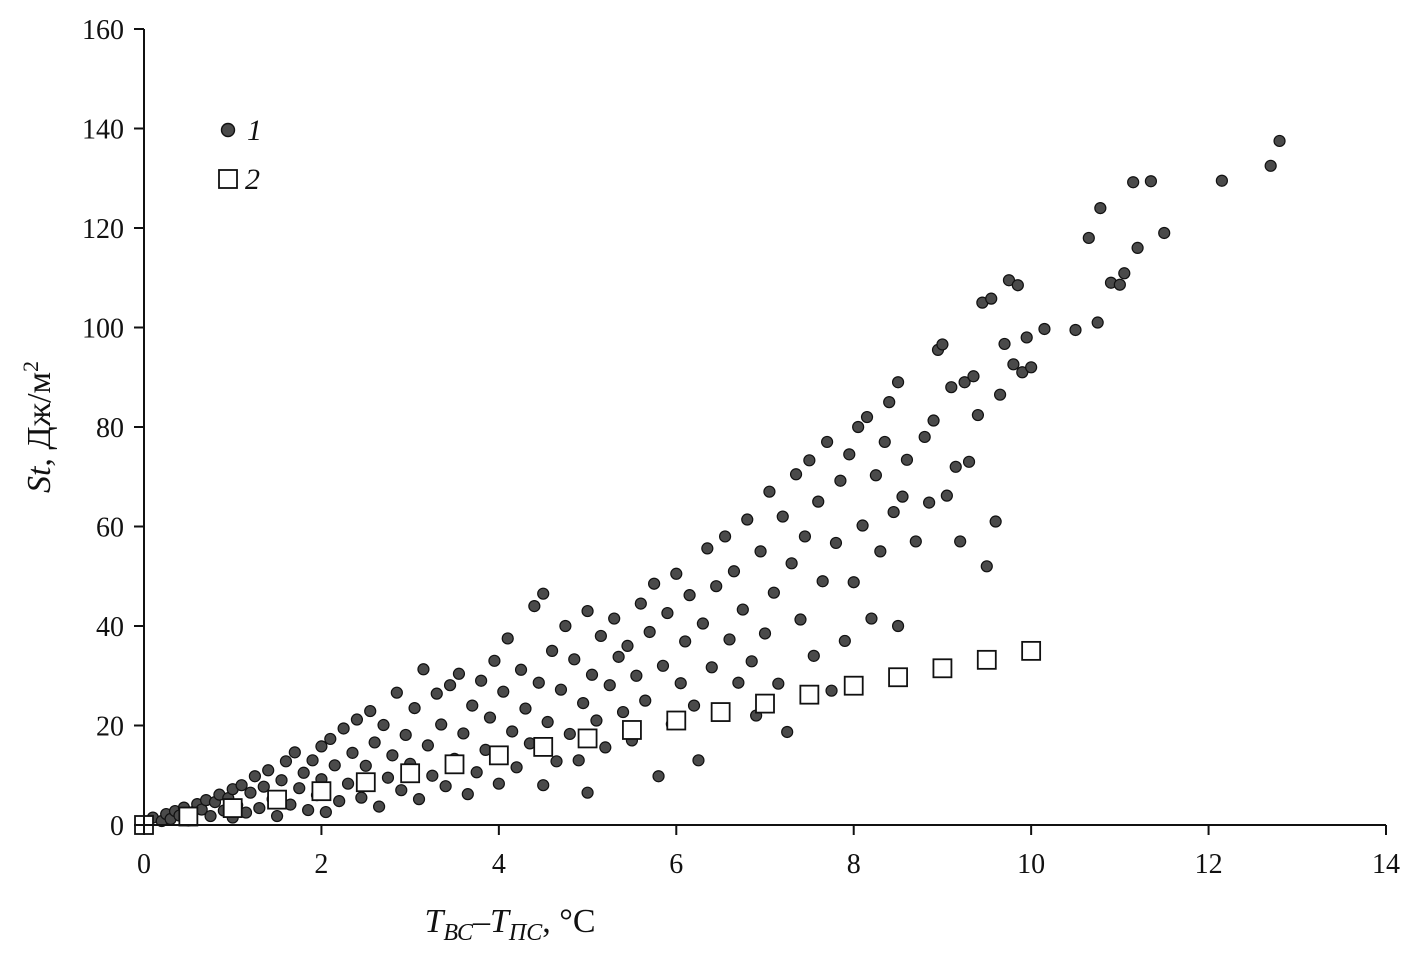 This screenshot has width=1408, height=962. Describe the element at coordinates (110, 727) in the screenshot. I see `y-tick-label-1: 20` at that location.